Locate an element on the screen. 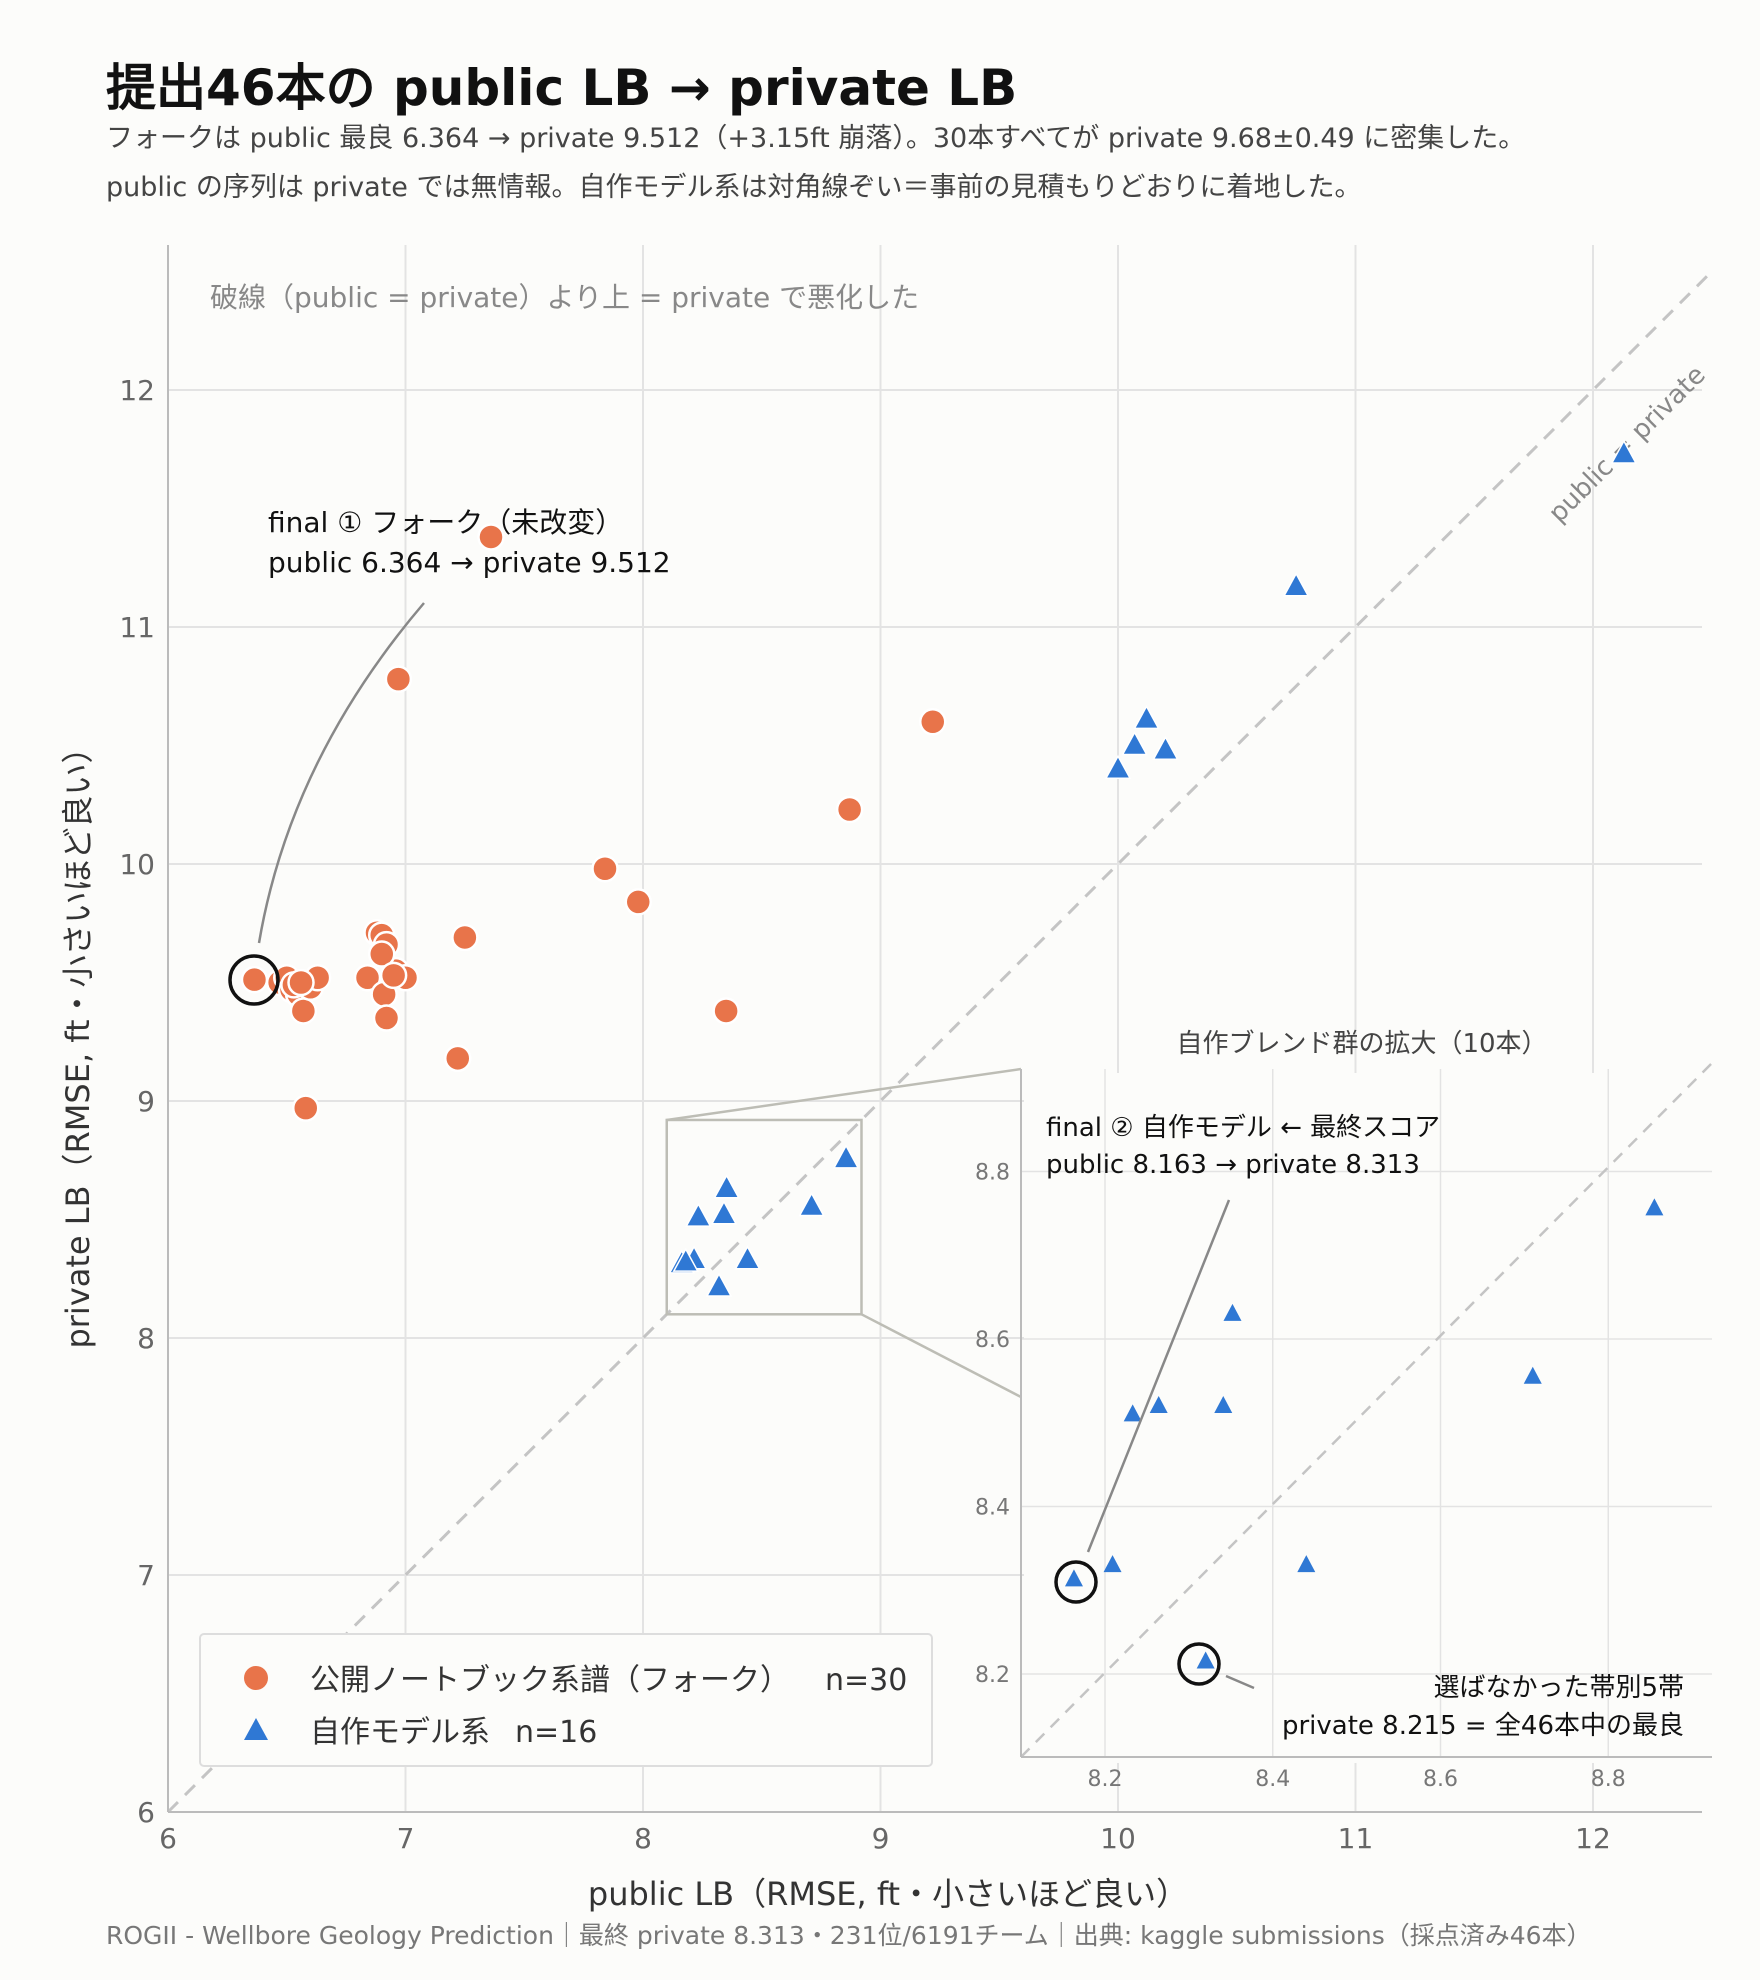  inset-x-tick-label: 8.8 is located at coordinates (1608, 1779).